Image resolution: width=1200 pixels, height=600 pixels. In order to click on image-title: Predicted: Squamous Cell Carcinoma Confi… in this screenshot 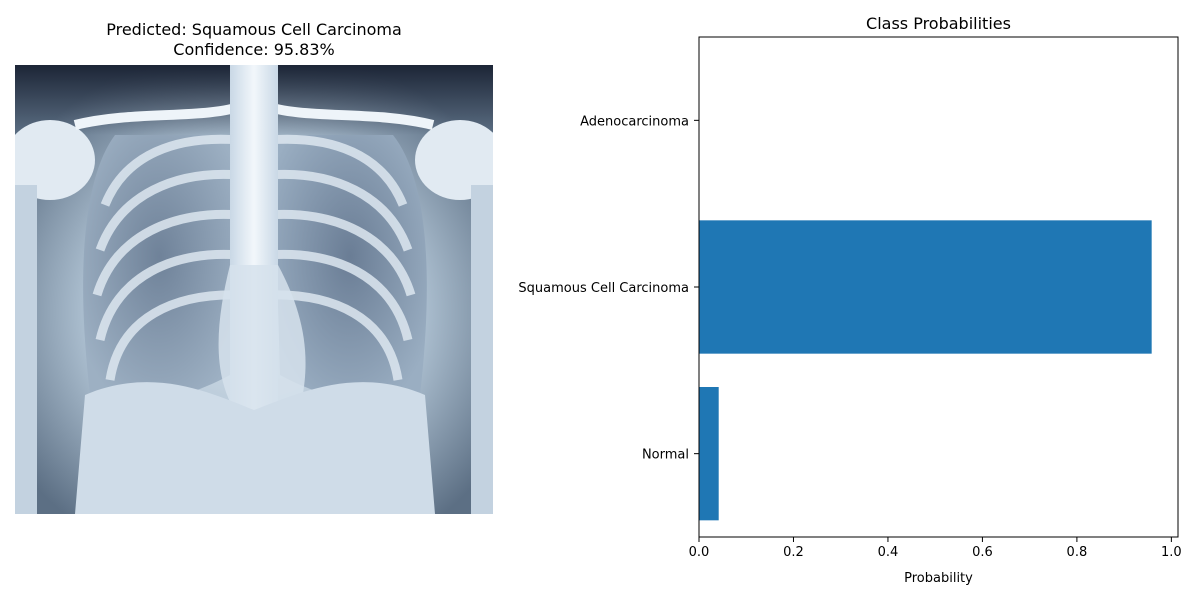, I will do `click(254, 40)`.